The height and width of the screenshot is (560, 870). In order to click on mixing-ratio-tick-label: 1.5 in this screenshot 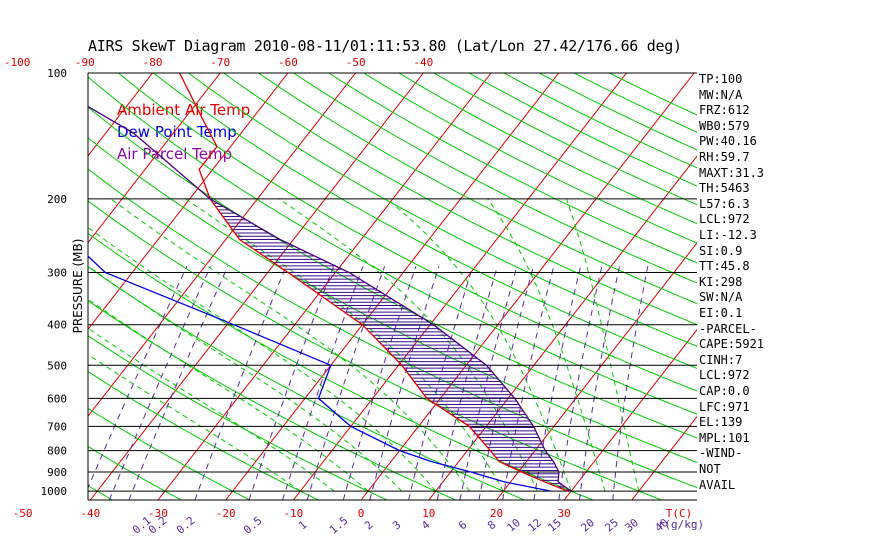, I will do `click(339, 525)`.